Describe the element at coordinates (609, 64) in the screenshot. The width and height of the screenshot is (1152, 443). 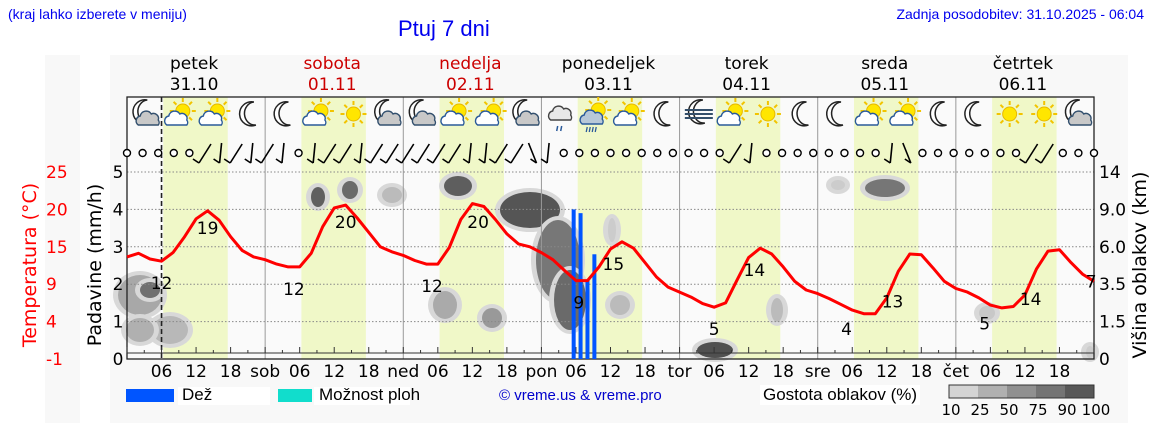
I see `day-name: ponedeljek` at that location.